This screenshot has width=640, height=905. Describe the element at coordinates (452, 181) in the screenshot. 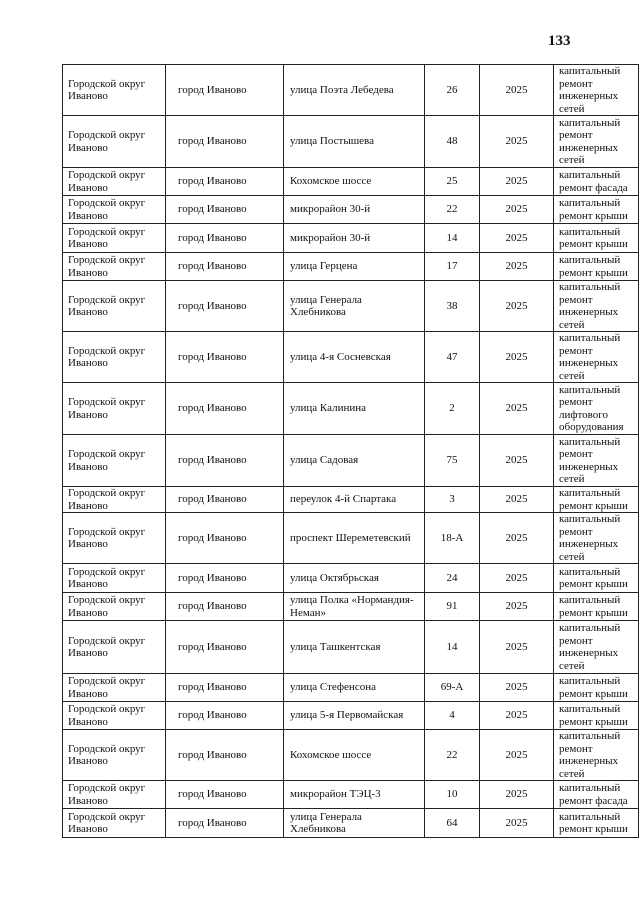

I see `house-number-cell: 25` at that location.